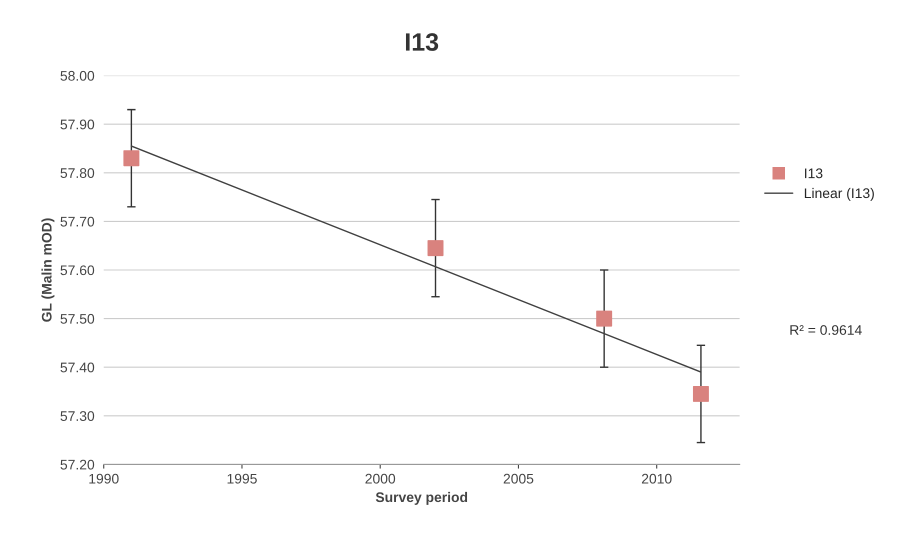  I want to click on y-tick-label: 57.30, so click(77, 416).